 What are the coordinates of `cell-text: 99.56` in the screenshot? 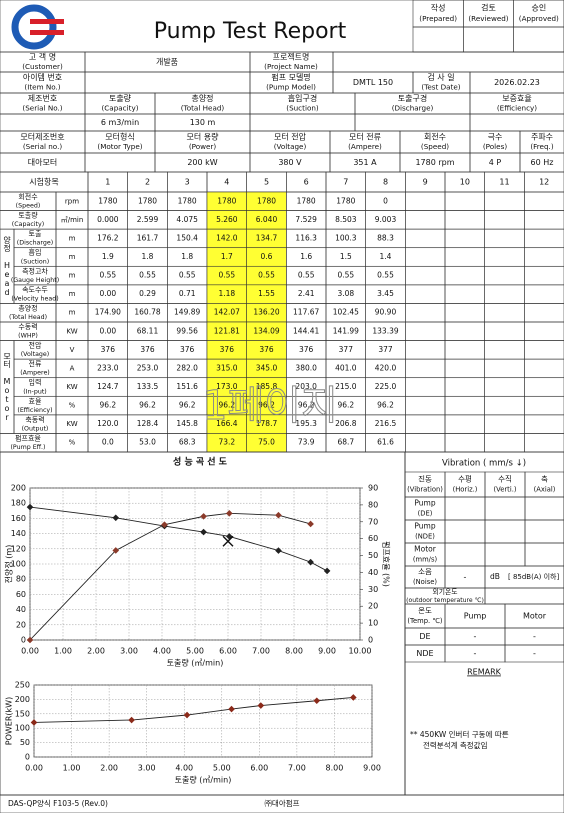 It's located at (187, 330).